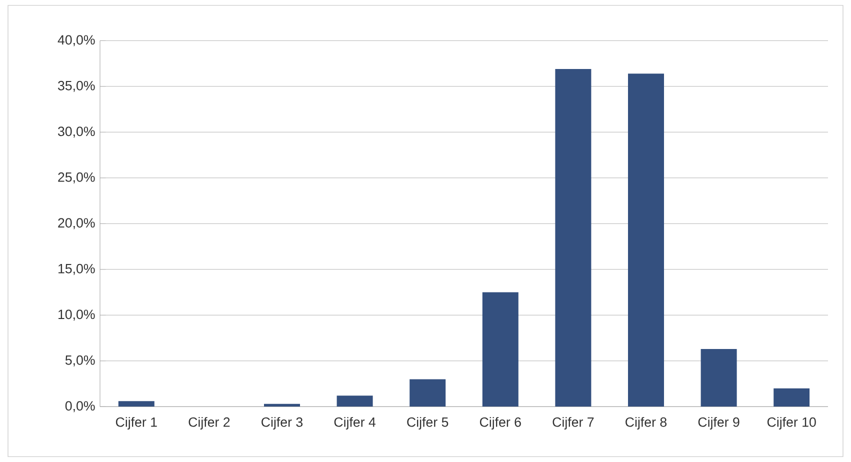 The width and height of the screenshot is (851, 462). What do you see at coordinates (76, 132) in the screenshot?
I see `y-tick-label: 30,0%` at bounding box center [76, 132].